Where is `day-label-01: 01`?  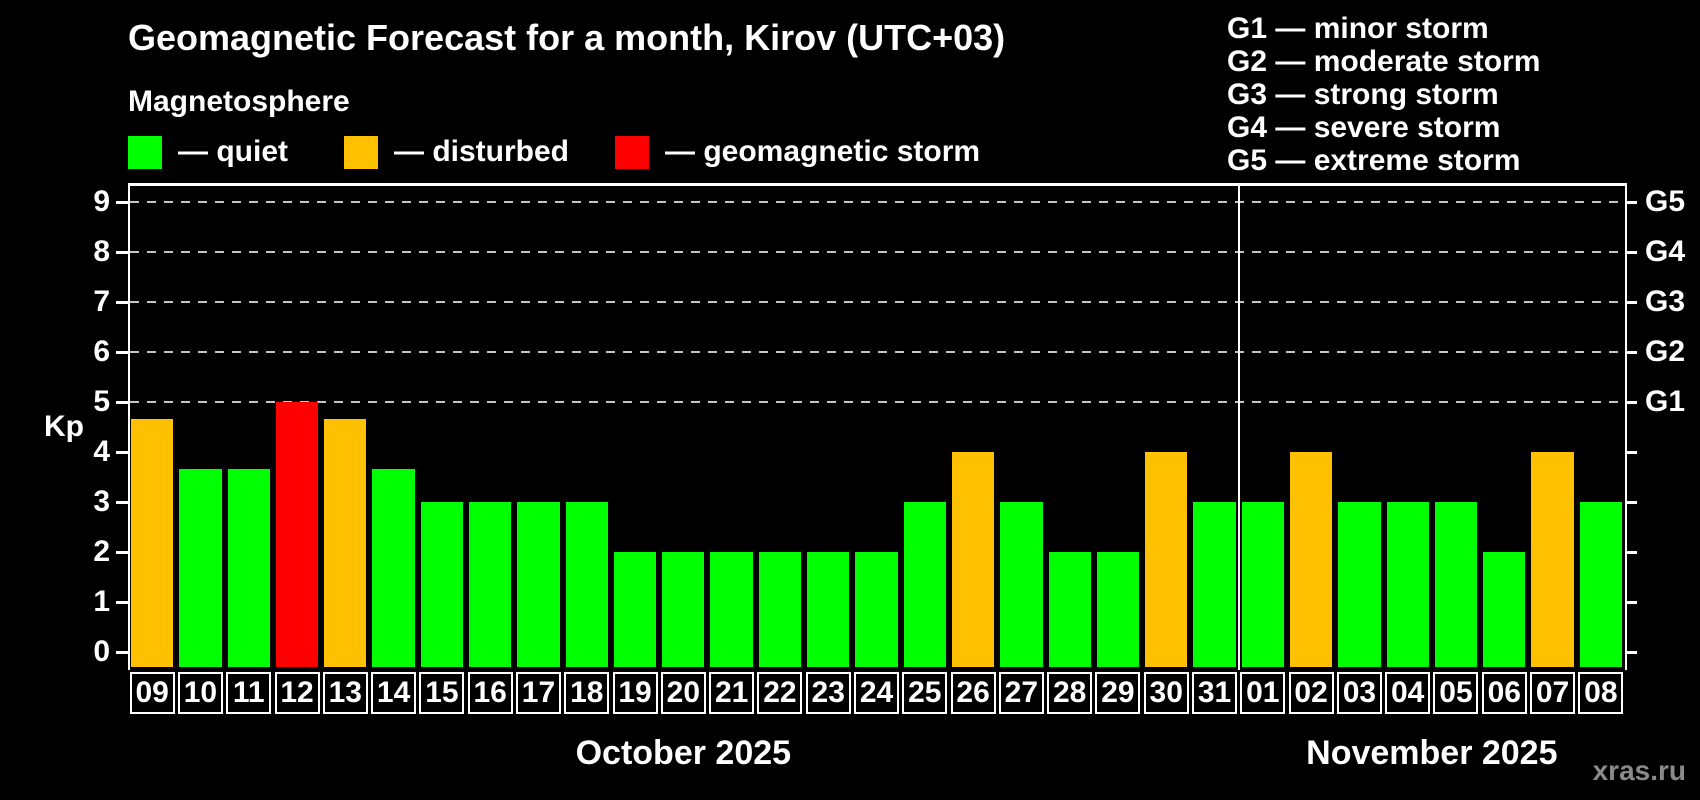
day-label-01: 01 is located at coordinates (1263, 693).